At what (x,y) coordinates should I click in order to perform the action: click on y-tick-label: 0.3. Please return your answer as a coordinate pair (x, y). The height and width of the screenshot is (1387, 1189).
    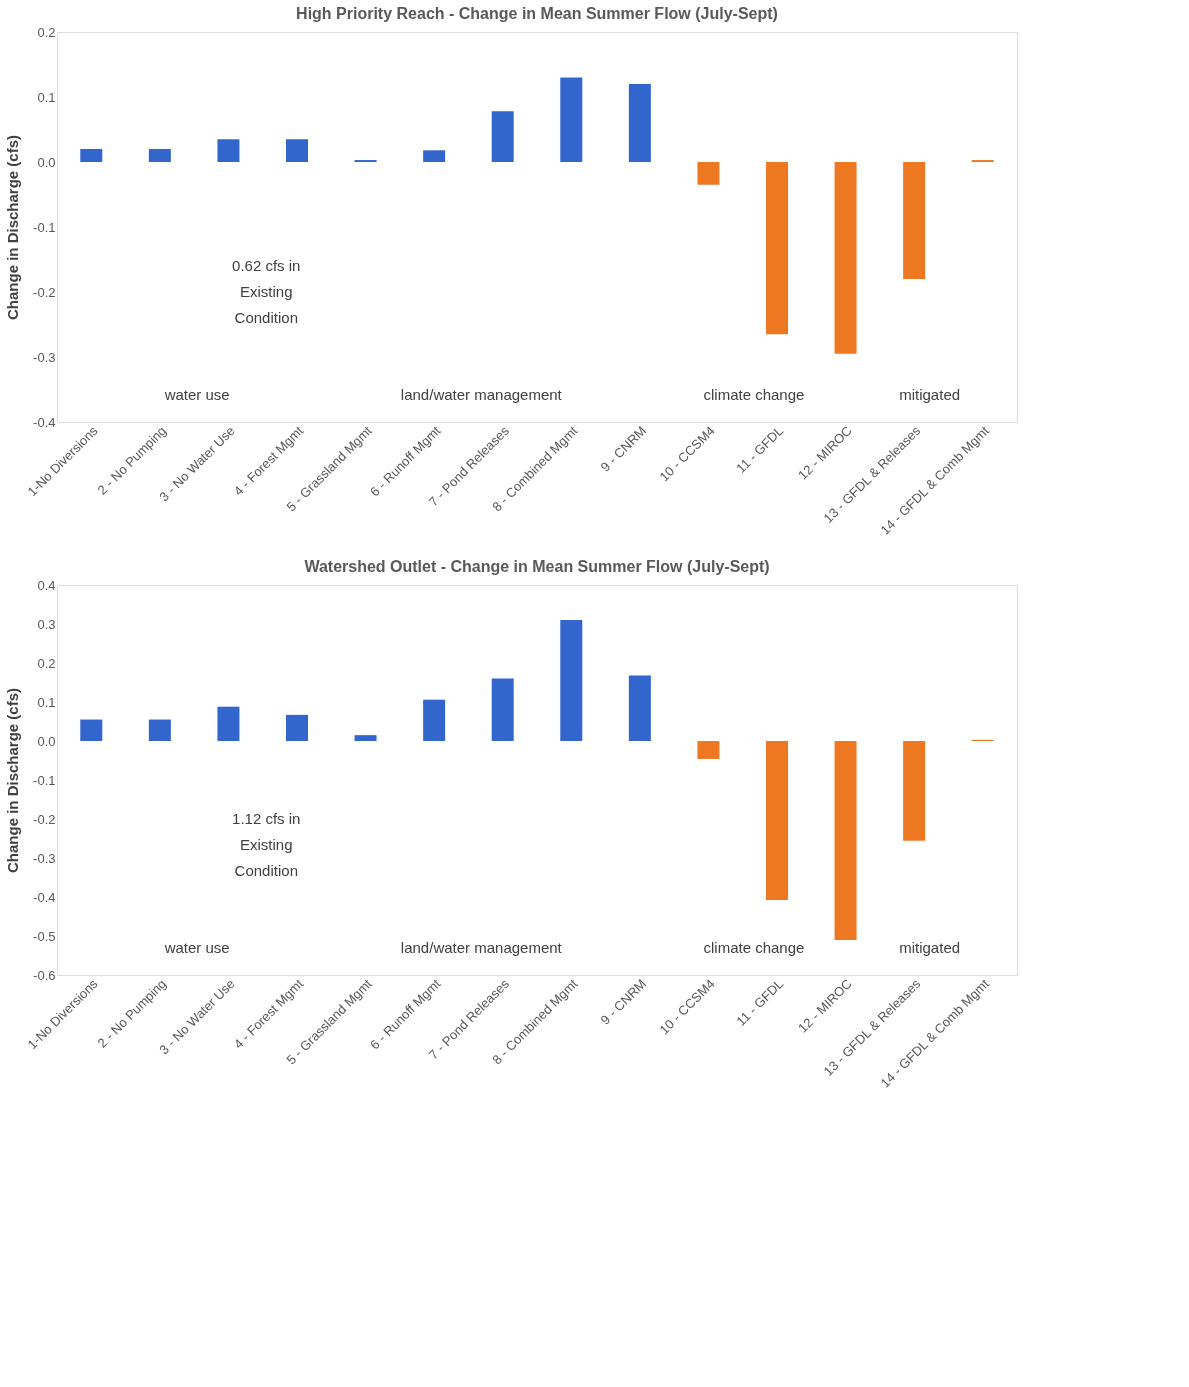
    Looking at the image, I should click on (46, 624).